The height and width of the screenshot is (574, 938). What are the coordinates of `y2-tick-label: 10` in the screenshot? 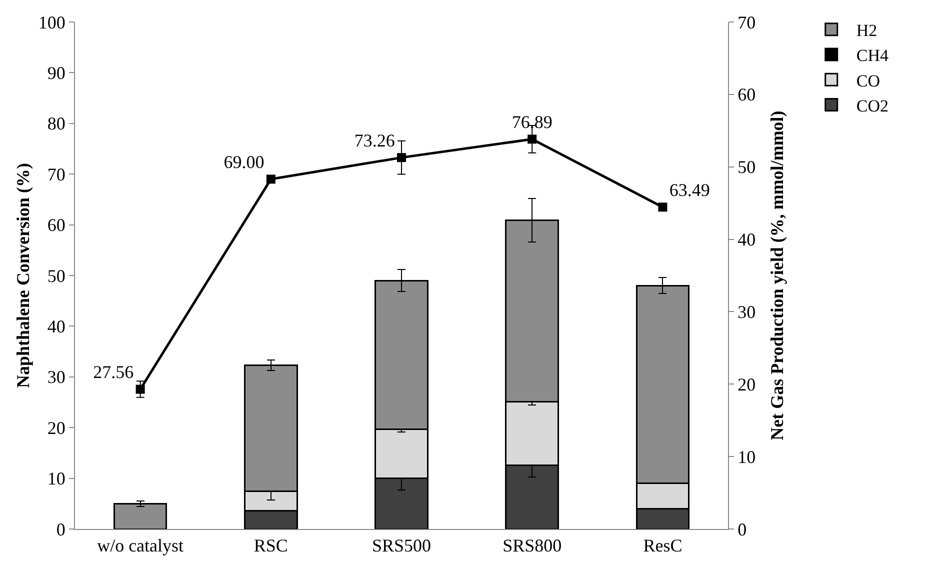 It's located at (747, 456).